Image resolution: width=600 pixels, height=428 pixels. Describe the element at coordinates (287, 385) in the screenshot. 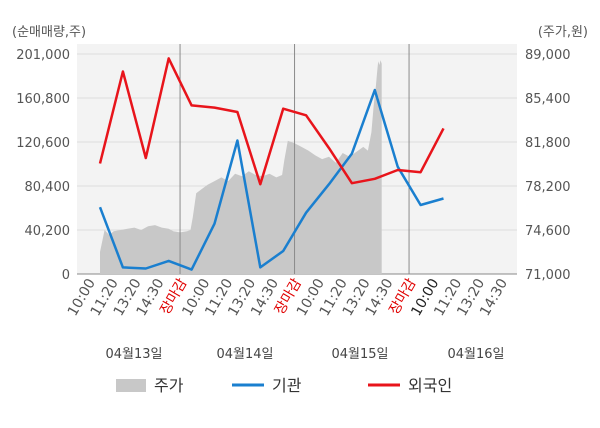

I see `legend-label-institution: 기관` at that location.